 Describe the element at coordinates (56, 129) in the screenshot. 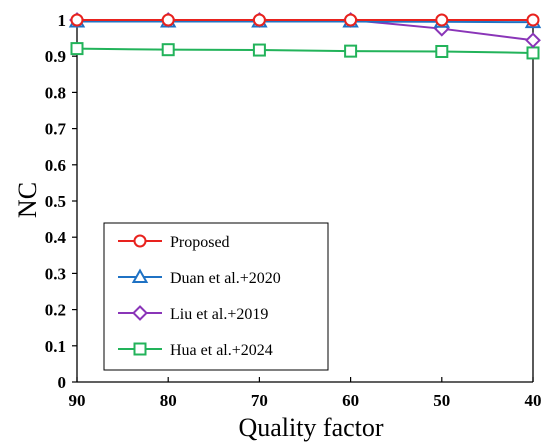

I see `y-tick-label: 0.7` at that location.